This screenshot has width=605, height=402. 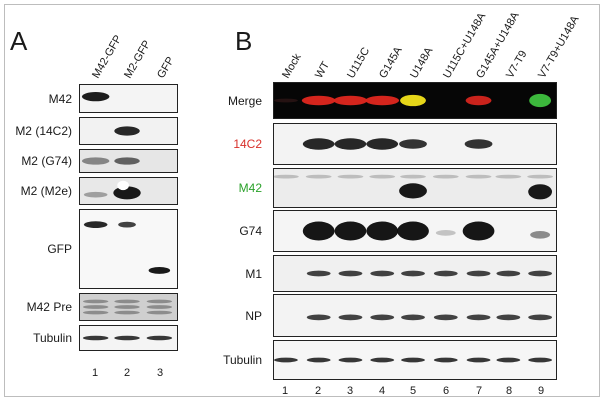 What do you see at coordinates (46, 161) in the screenshot?
I see `a-row-label: M2 (G74)` at bounding box center [46, 161].